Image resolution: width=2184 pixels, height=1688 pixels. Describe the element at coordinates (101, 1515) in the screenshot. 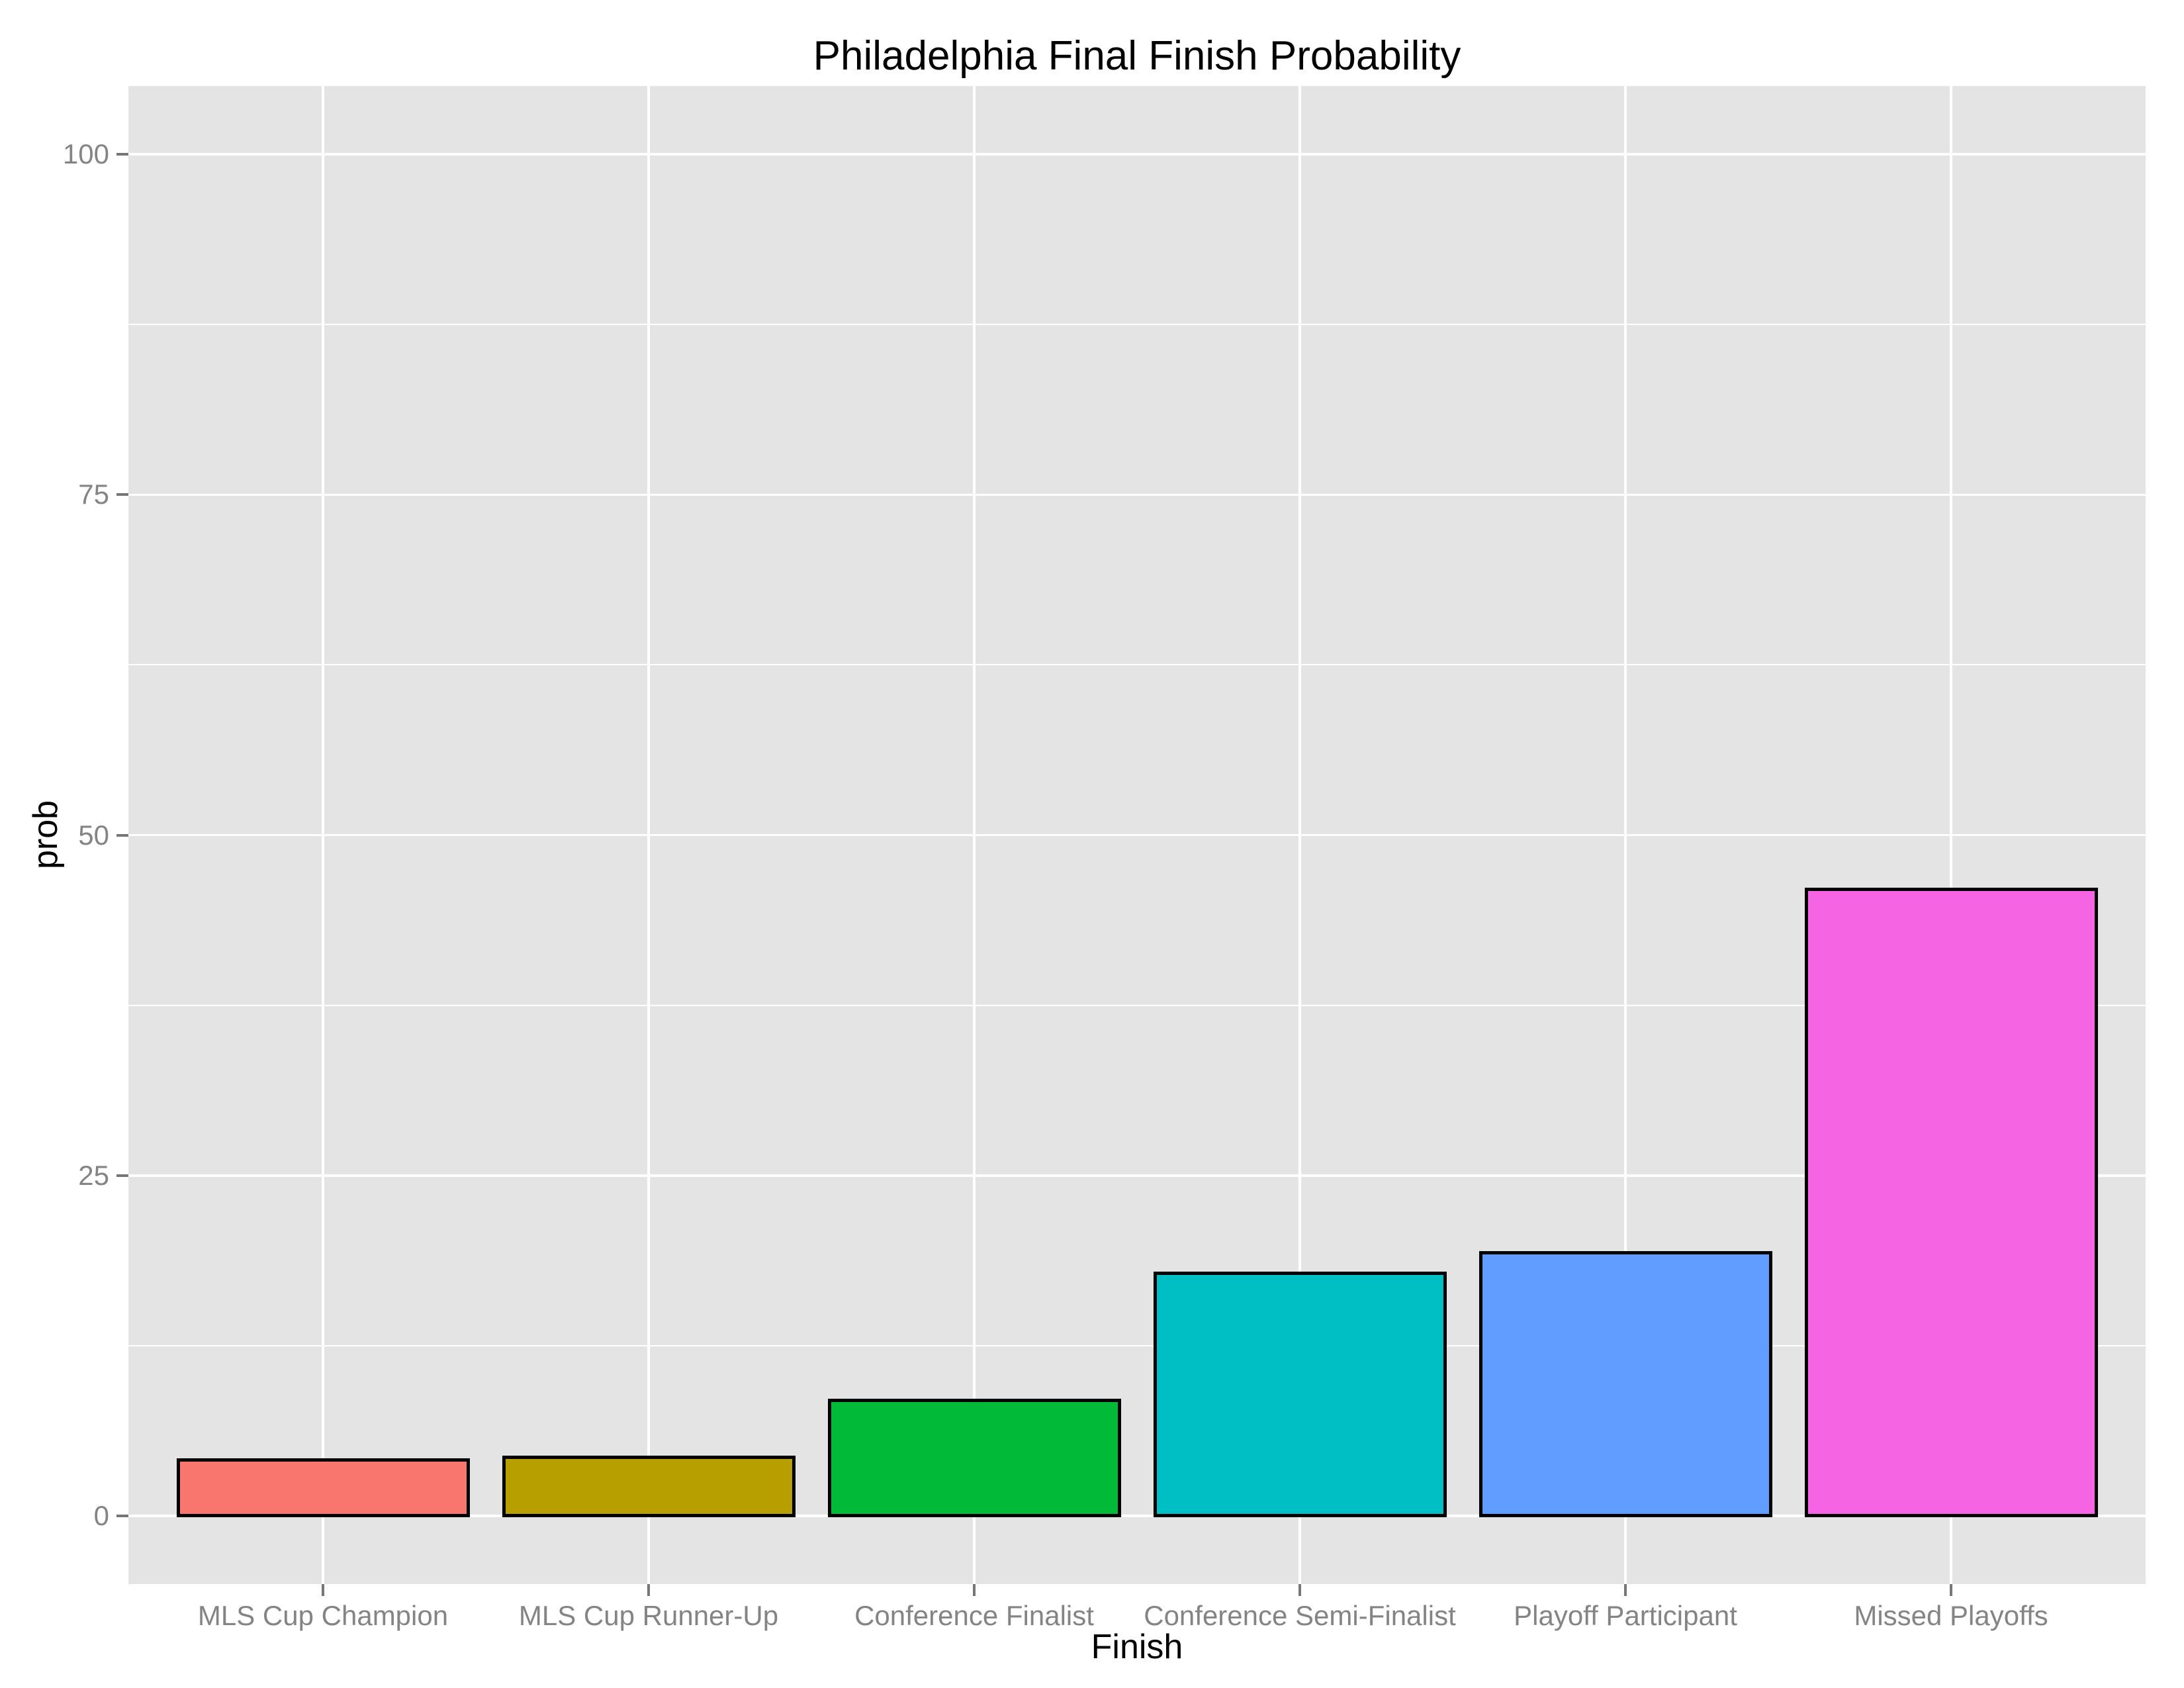

I see `y-tick-label: 0` at that location.